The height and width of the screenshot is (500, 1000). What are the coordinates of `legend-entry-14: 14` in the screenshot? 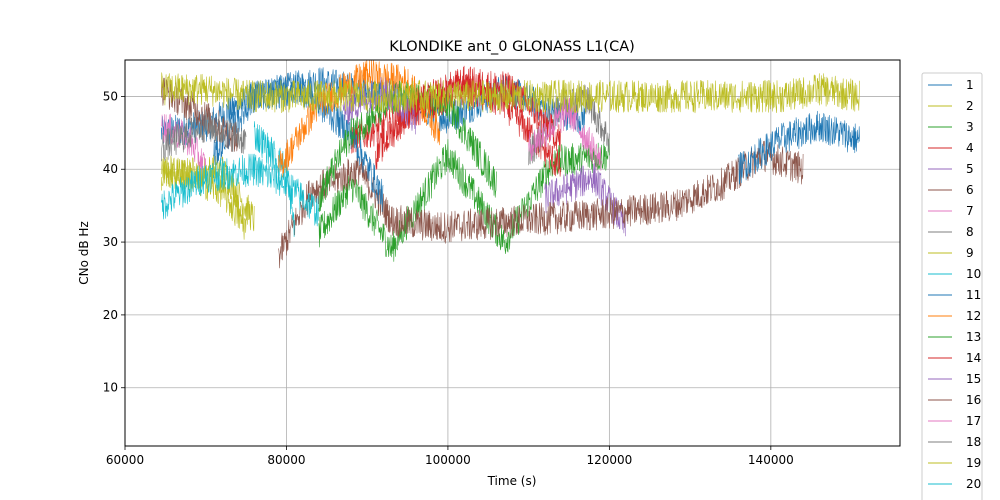 It's located at (973, 358).